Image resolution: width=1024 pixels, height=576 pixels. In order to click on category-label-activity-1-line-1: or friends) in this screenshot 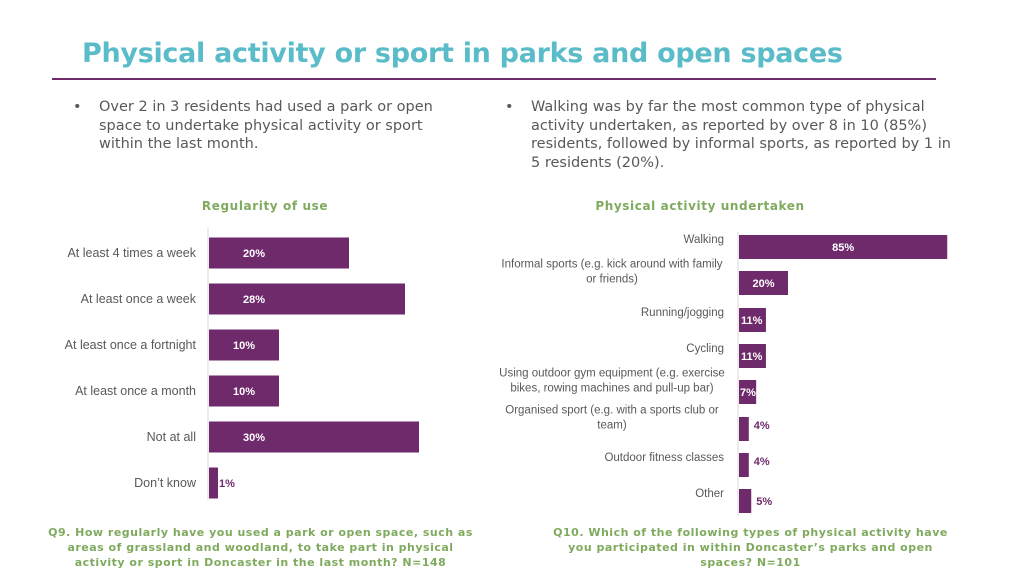, I will do `click(612, 280)`.